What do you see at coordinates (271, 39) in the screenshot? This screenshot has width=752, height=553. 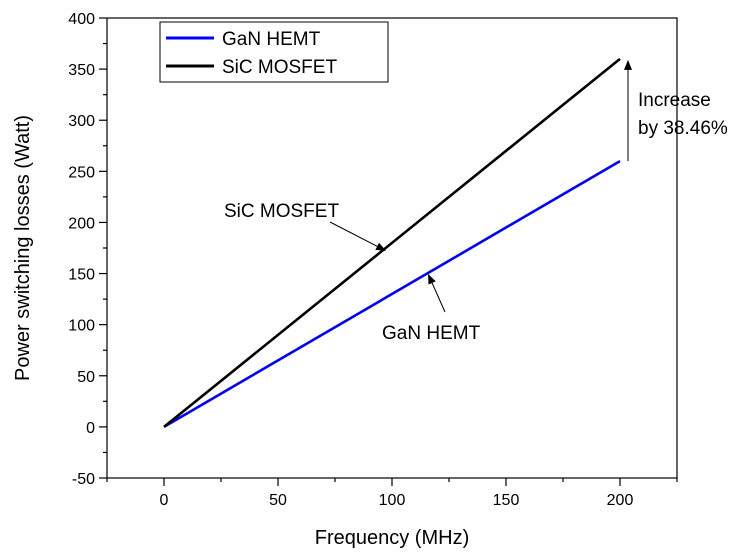 I see `legend-label: GaN HEMT` at bounding box center [271, 39].